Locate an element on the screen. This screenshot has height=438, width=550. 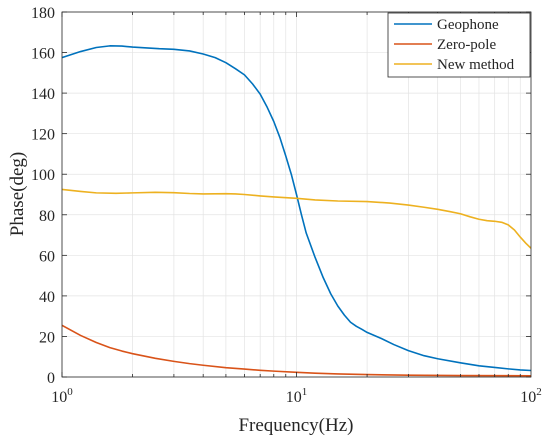
x-tick-label: 10¹ is located at coordinates (297, 396).